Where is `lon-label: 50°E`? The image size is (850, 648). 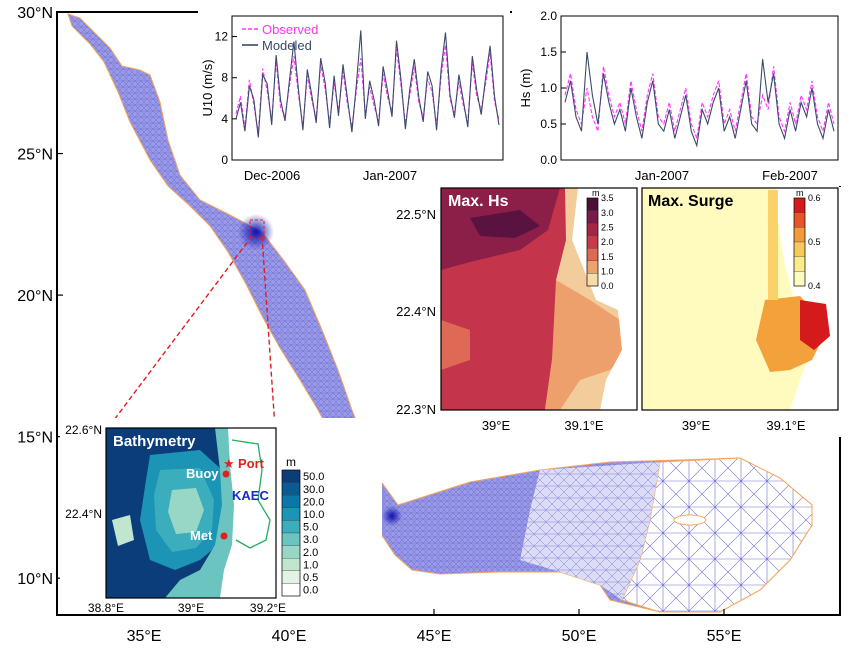
lon-label: 50°E is located at coordinates (579, 636).